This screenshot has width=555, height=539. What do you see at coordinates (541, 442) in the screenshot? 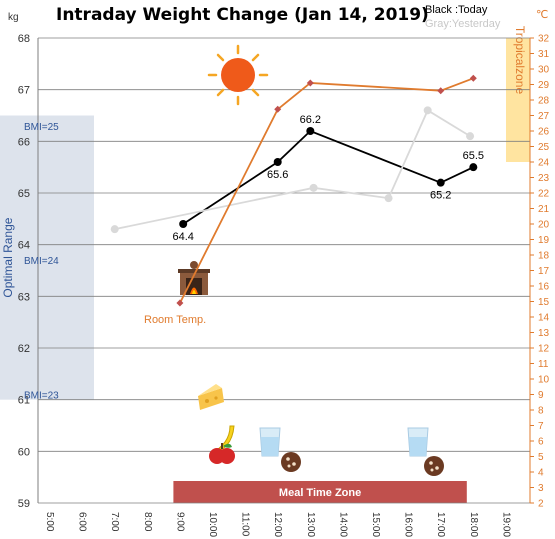
I see `y-right-tick-label: 6` at bounding box center [541, 442].